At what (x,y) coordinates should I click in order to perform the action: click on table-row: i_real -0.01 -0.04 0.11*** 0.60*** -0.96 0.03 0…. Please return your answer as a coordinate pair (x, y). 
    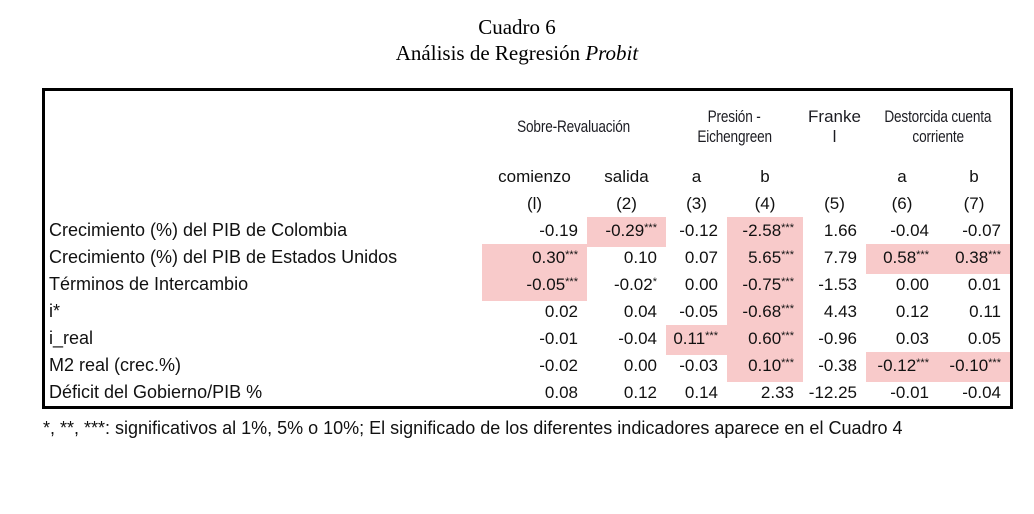
    Looking at the image, I should click on (527, 340).